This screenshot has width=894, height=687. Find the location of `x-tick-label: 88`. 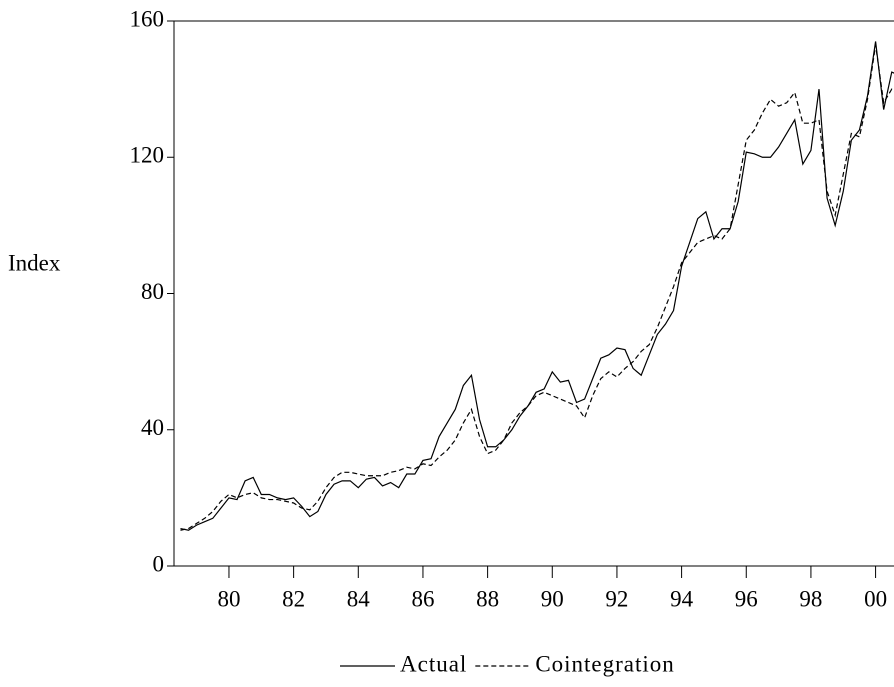

x-tick-label: 88 is located at coordinates (487, 598).